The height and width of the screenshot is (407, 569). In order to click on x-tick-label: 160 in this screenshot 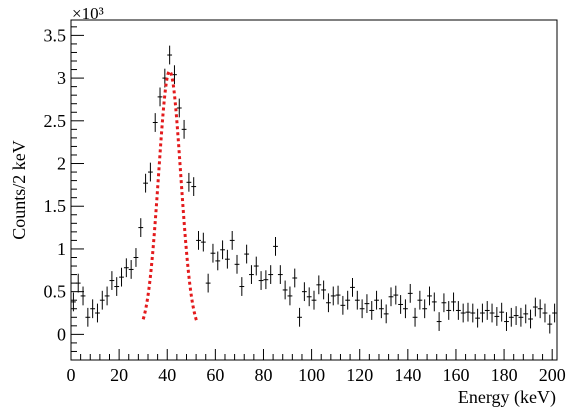, I will do `click(455, 375)`.